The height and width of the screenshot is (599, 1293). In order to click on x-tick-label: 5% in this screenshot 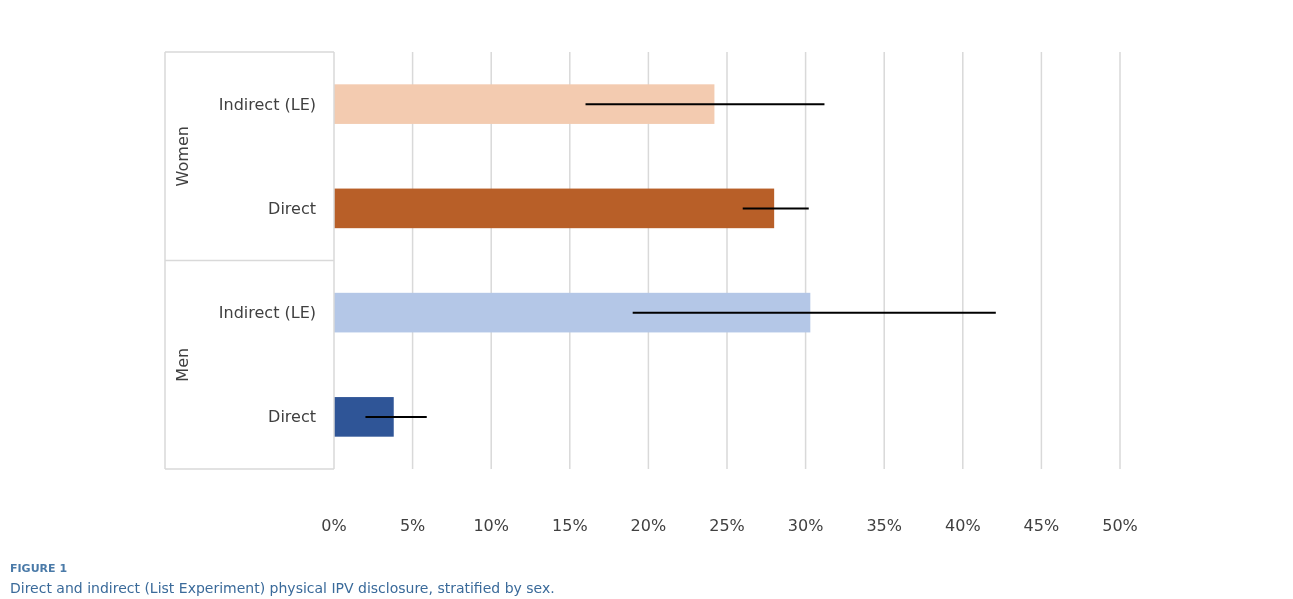, I will do `click(412, 525)`.